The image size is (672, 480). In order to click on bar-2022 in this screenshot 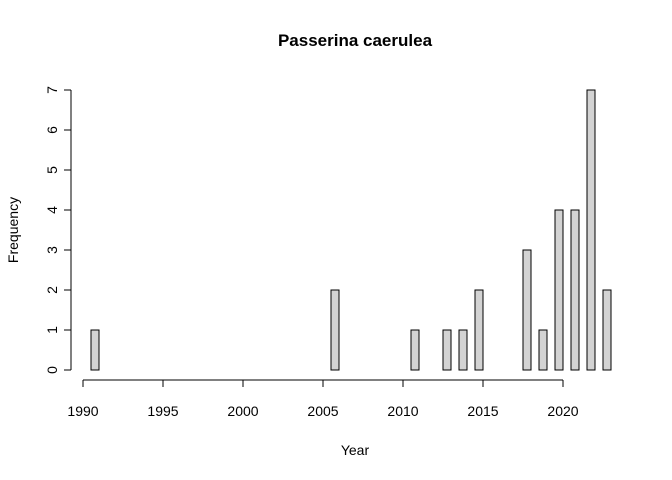, I will do `click(591, 230)`.